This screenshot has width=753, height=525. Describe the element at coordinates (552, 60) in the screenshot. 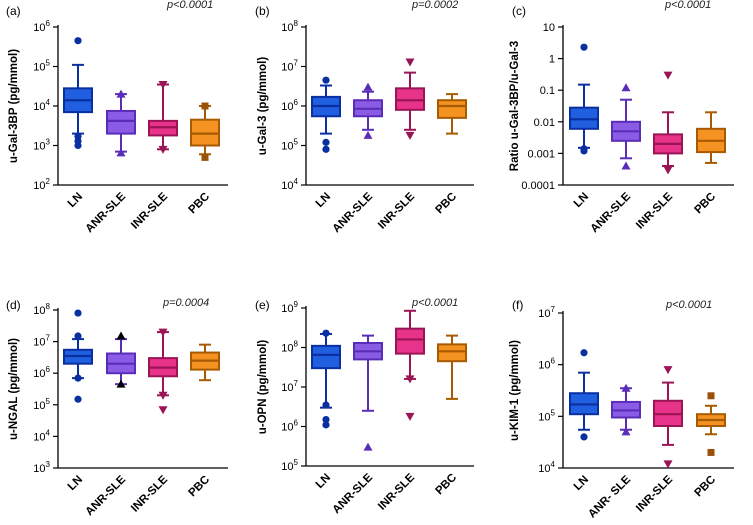

I see `y-tick-label: 1` at that location.